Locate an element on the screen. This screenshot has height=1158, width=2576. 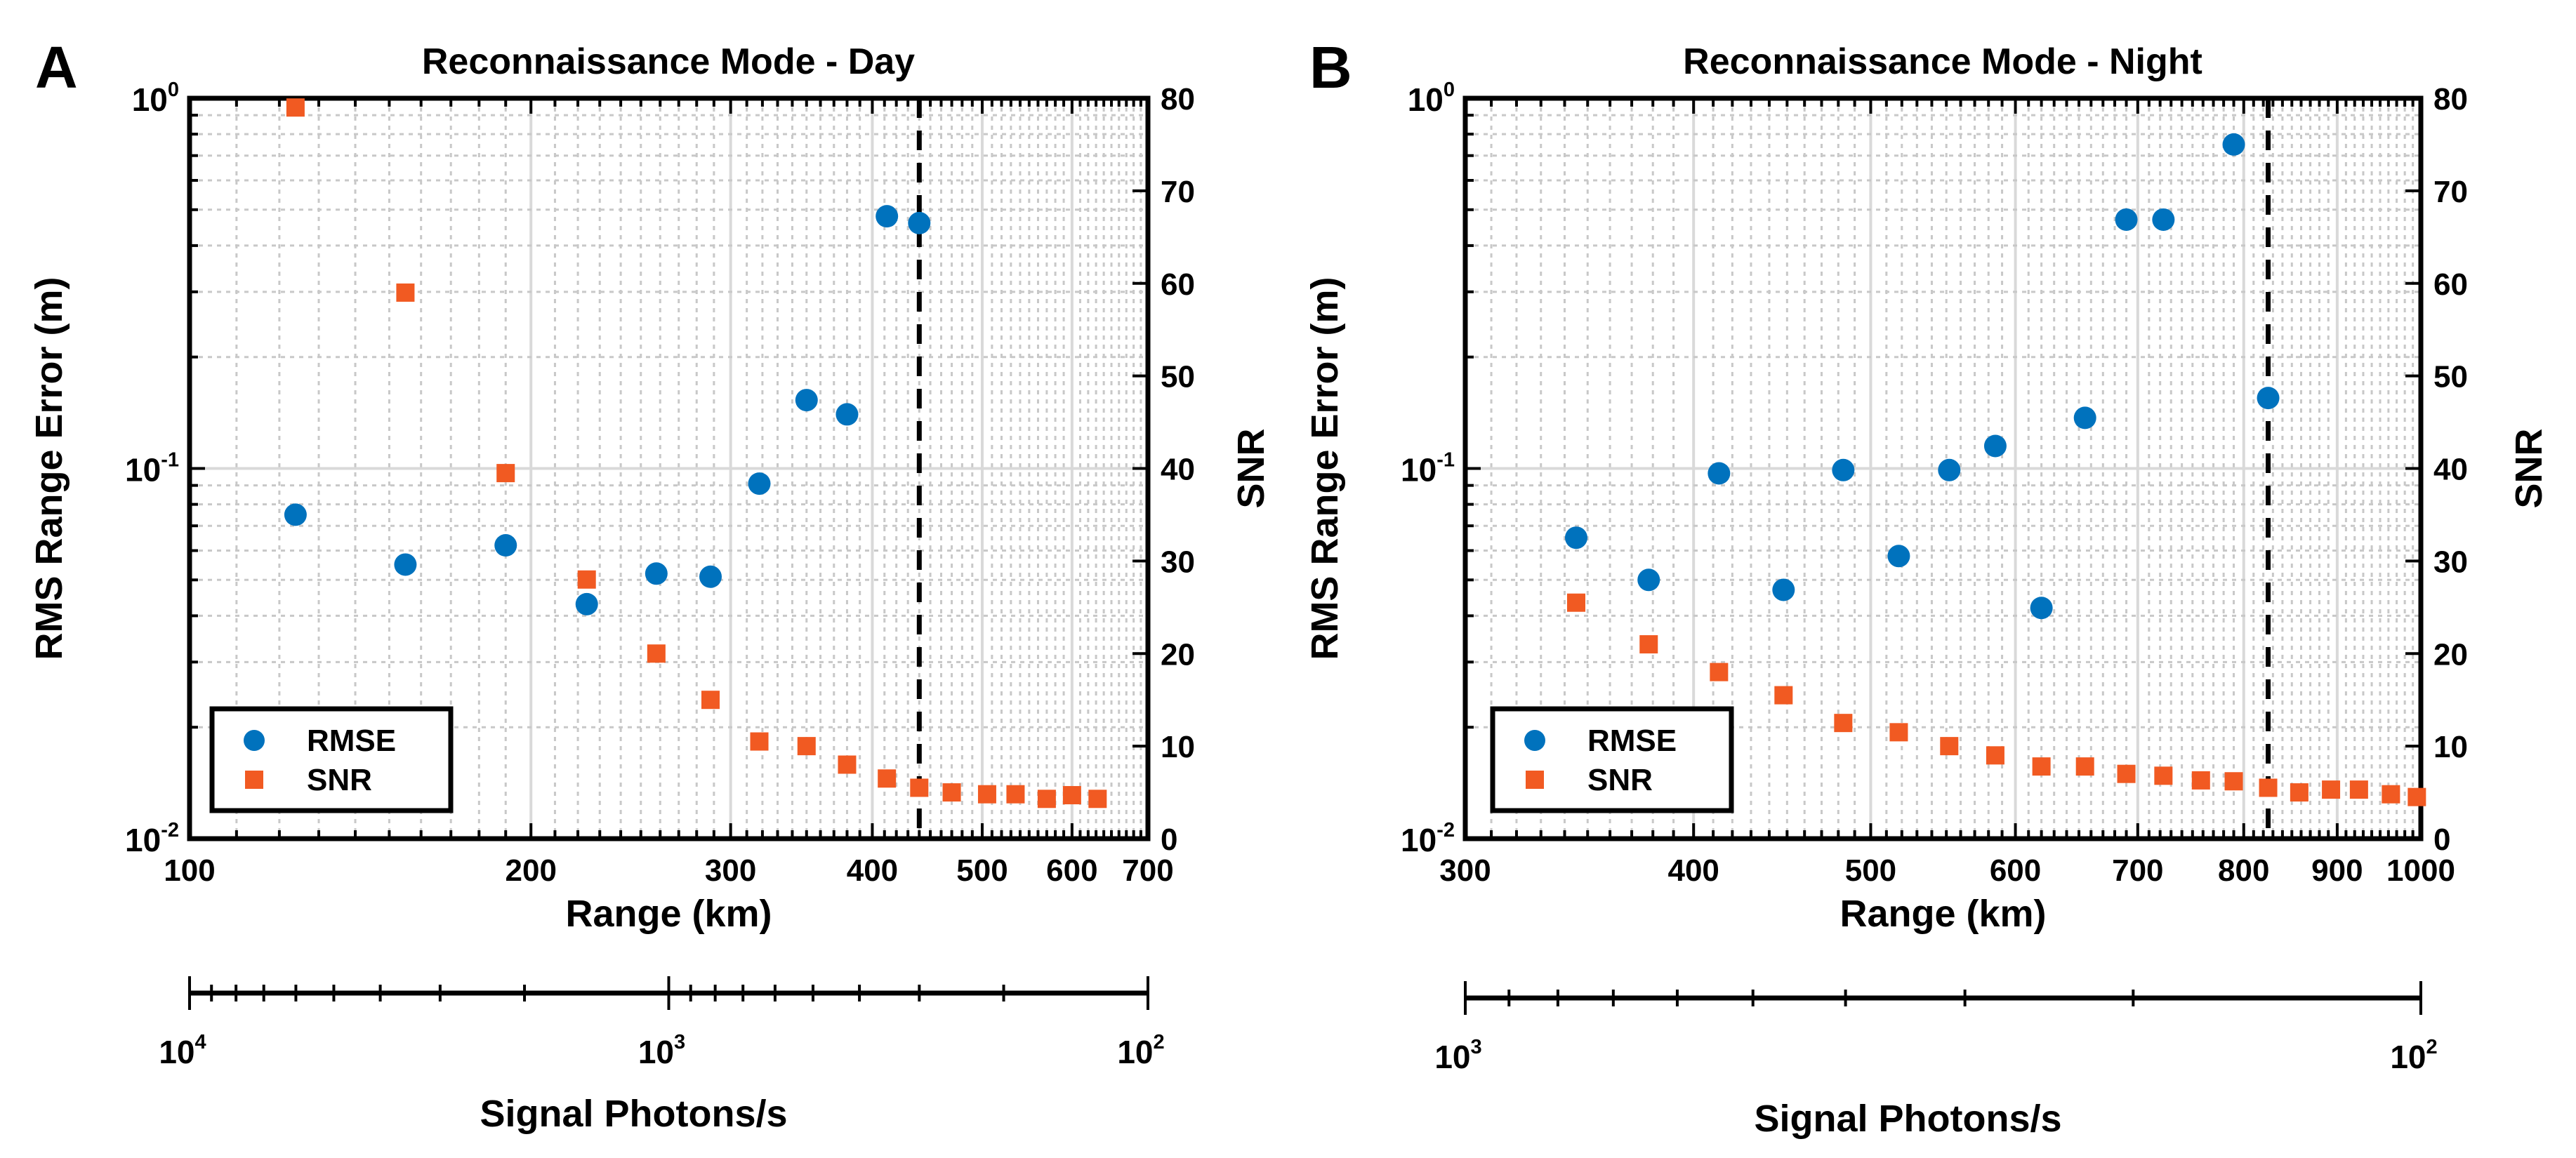
x-axis-label: Range (km) is located at coordinates (668, 914).